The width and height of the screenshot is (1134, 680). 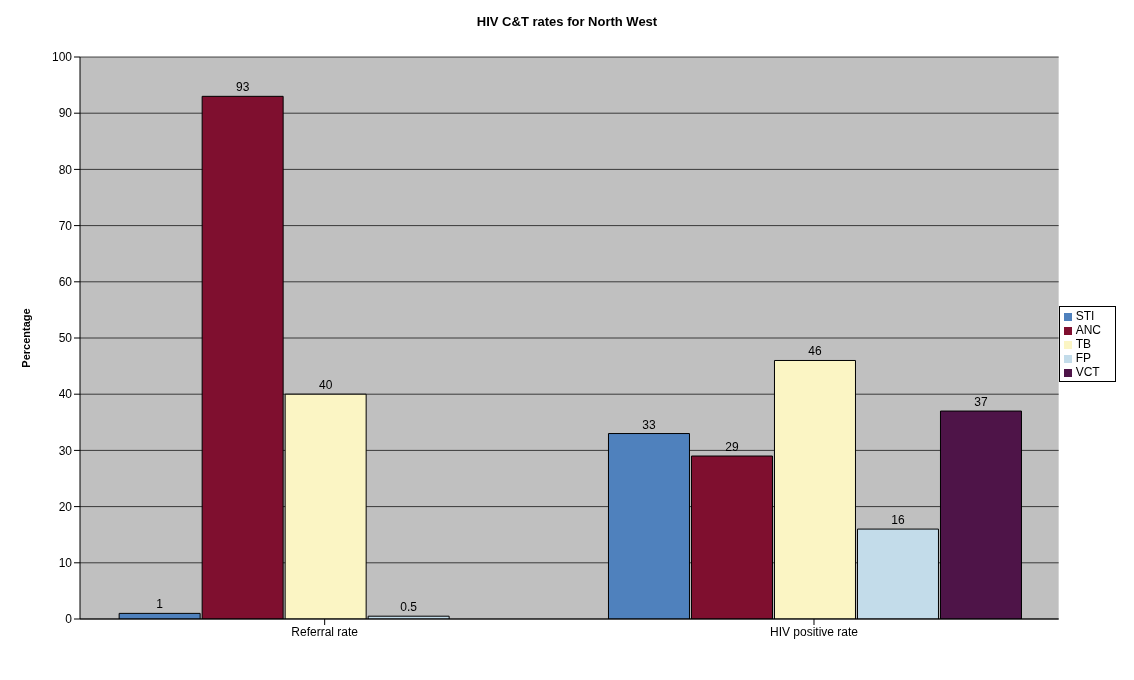 What do you see at coordinates (160, 604) in the screenshot?
I see `data-label: 1` at bounding box center [160, 604].